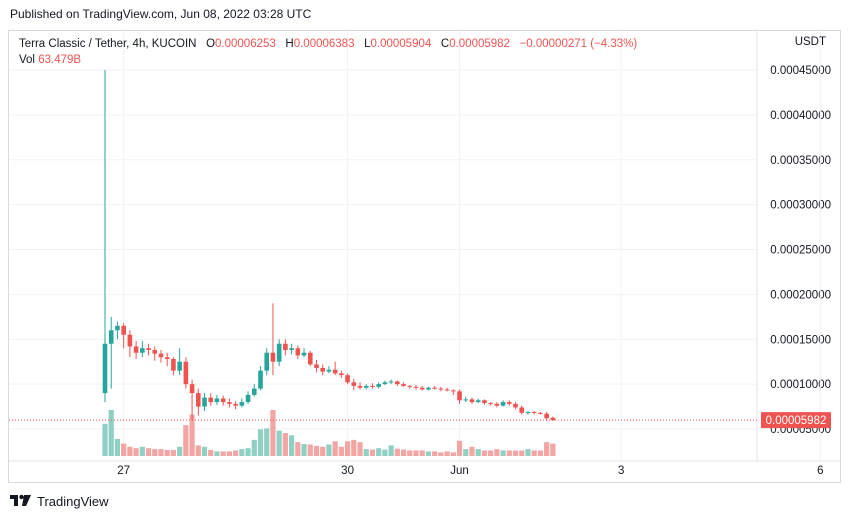 The image size is (851, 518). Describe the element at coordinates (800, 116) in the screenshot. I see `y-tick-label: 0.00040000` at that location.